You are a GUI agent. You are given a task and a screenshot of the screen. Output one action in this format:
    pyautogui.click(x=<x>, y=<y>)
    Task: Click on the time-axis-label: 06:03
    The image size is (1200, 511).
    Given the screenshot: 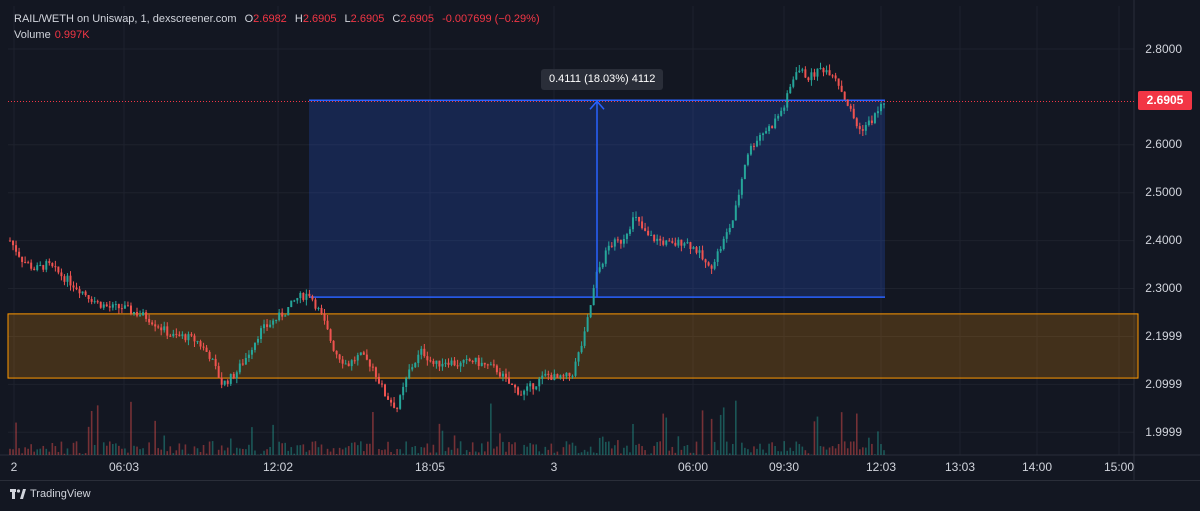 What is the action you would take?
    pyautogui.click(x=124, y=467)
    